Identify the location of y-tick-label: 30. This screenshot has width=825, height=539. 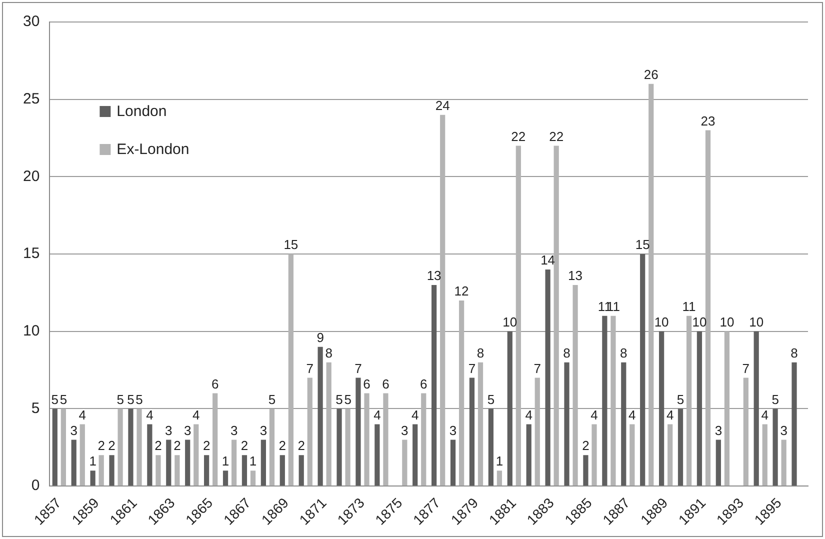
(31, 21).